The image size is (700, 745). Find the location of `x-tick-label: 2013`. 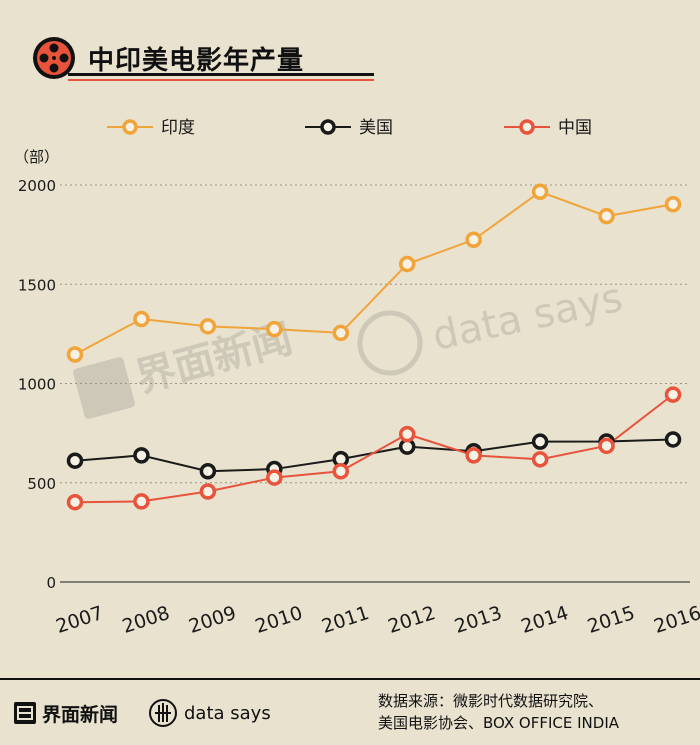

x-tick-label: 2013 is located at coordinates (478, 620).